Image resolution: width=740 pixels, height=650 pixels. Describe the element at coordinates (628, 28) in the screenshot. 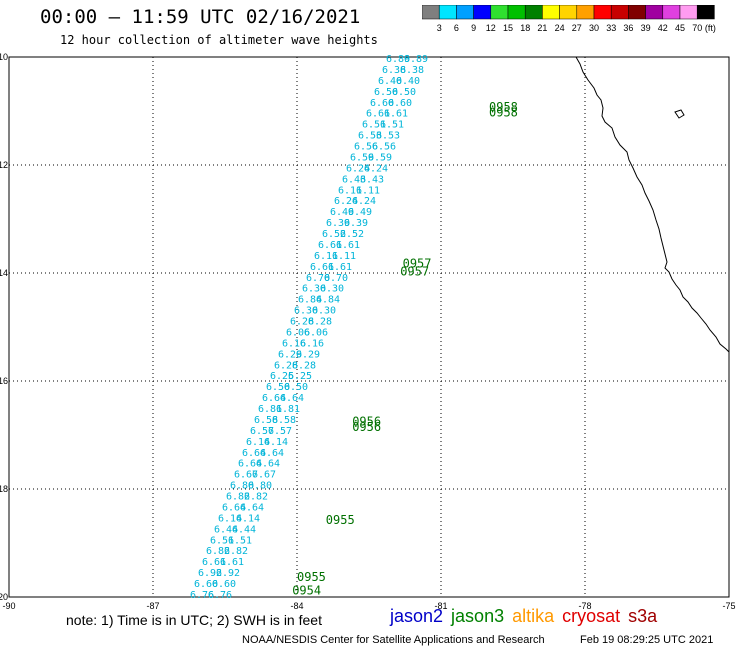

I see `colorbar-tick-label: 36` at that location.